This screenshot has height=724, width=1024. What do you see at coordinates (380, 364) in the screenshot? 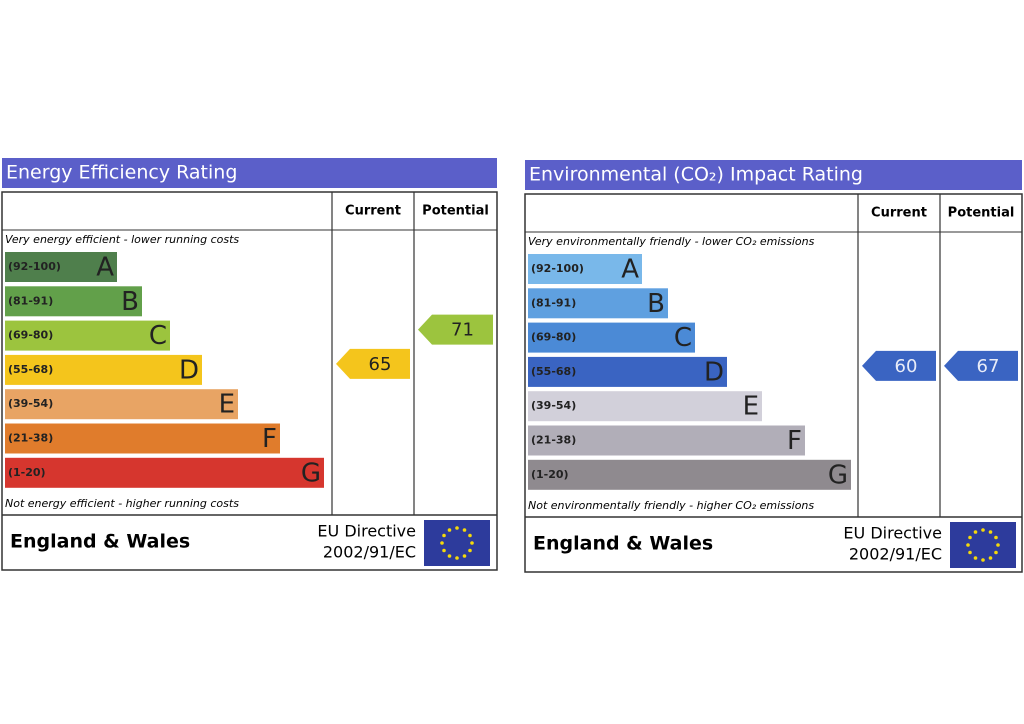
I see `rating-value: 65` at bounding box center [380, 364].